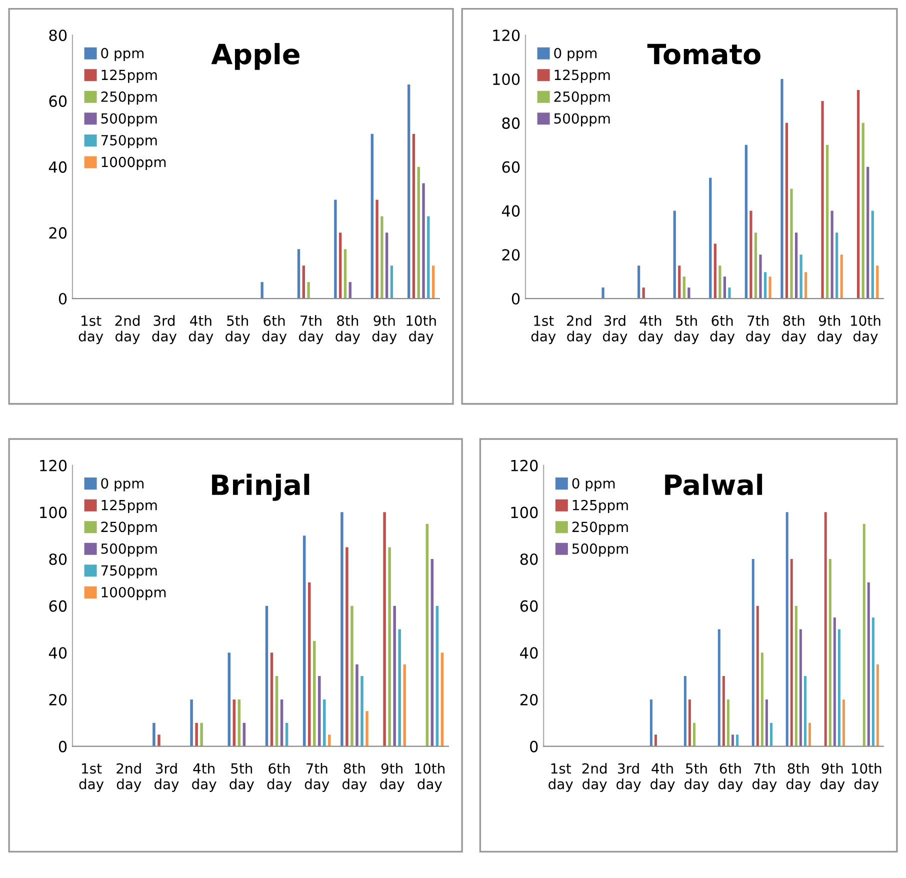 The height and width of the screenshot is (878, 906). What do you see at coordinates (713, 485) in the screenshot?
I see `chart-title: Palwal` at bounding box center [713, 485].